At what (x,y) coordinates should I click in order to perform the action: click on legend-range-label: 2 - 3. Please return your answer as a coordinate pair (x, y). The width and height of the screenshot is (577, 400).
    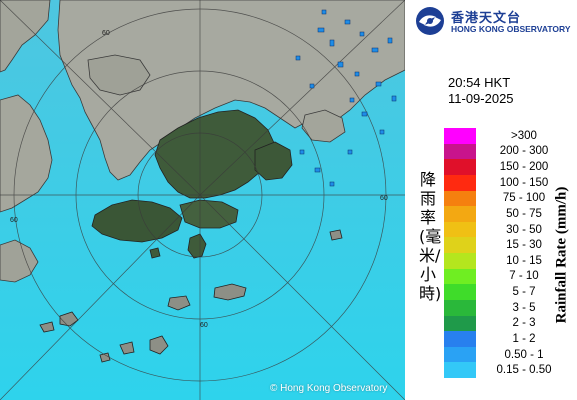
    Looking at the image, I should click on (524, 323).